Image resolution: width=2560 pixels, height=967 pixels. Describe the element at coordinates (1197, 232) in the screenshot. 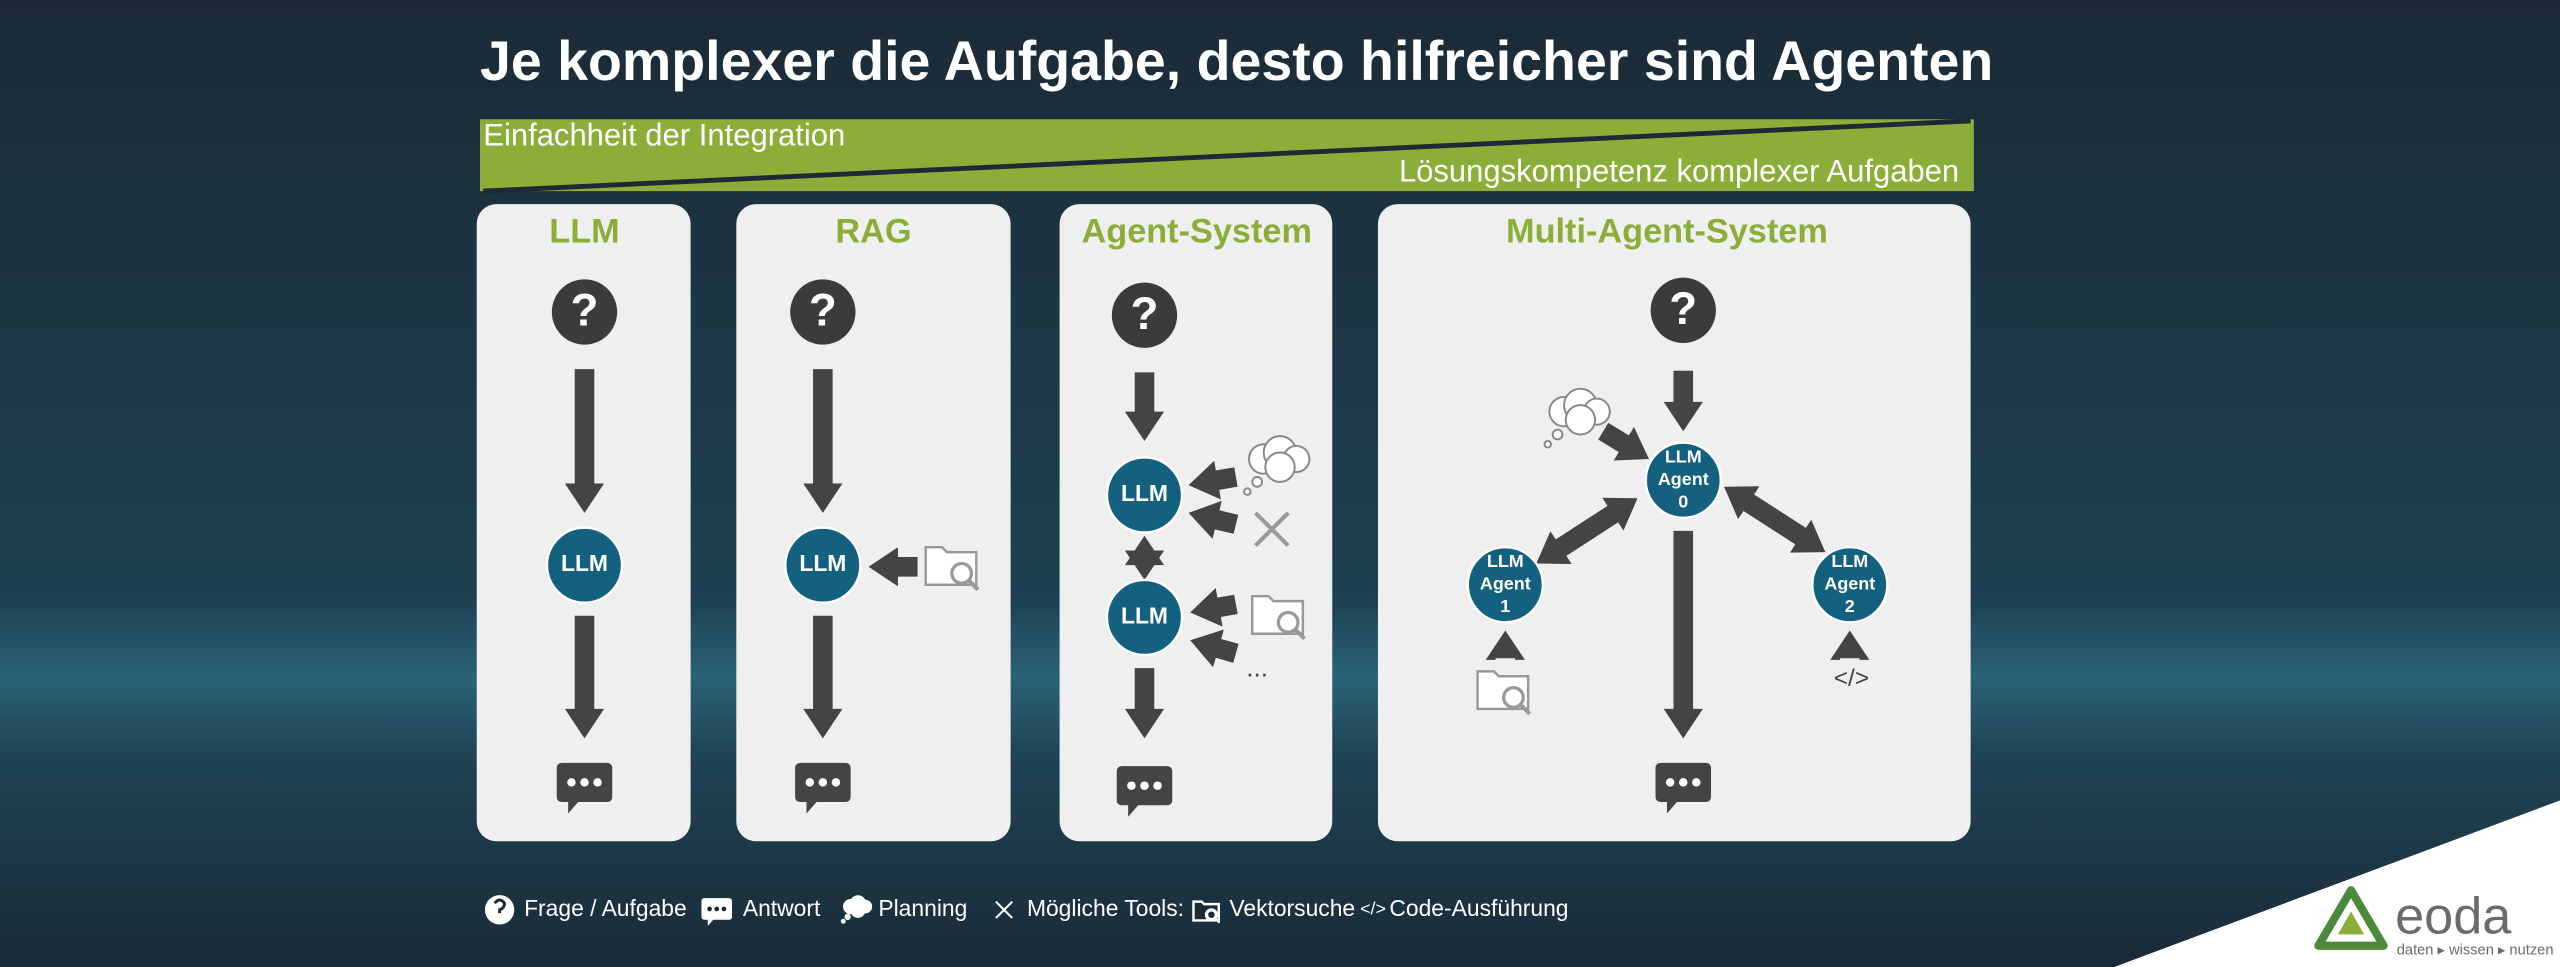

I see `panel-title: Agent-System` at that location.